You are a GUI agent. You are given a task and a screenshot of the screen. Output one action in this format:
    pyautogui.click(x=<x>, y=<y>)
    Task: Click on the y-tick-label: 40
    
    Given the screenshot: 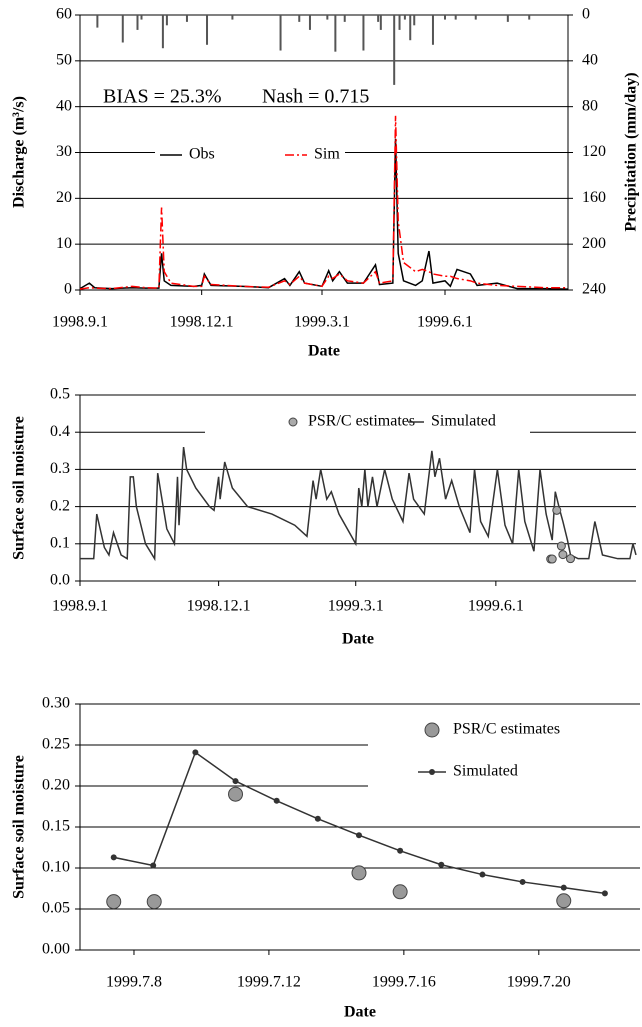 What is the action you would take?
    pyautogui.click(x=64, y=105)
    